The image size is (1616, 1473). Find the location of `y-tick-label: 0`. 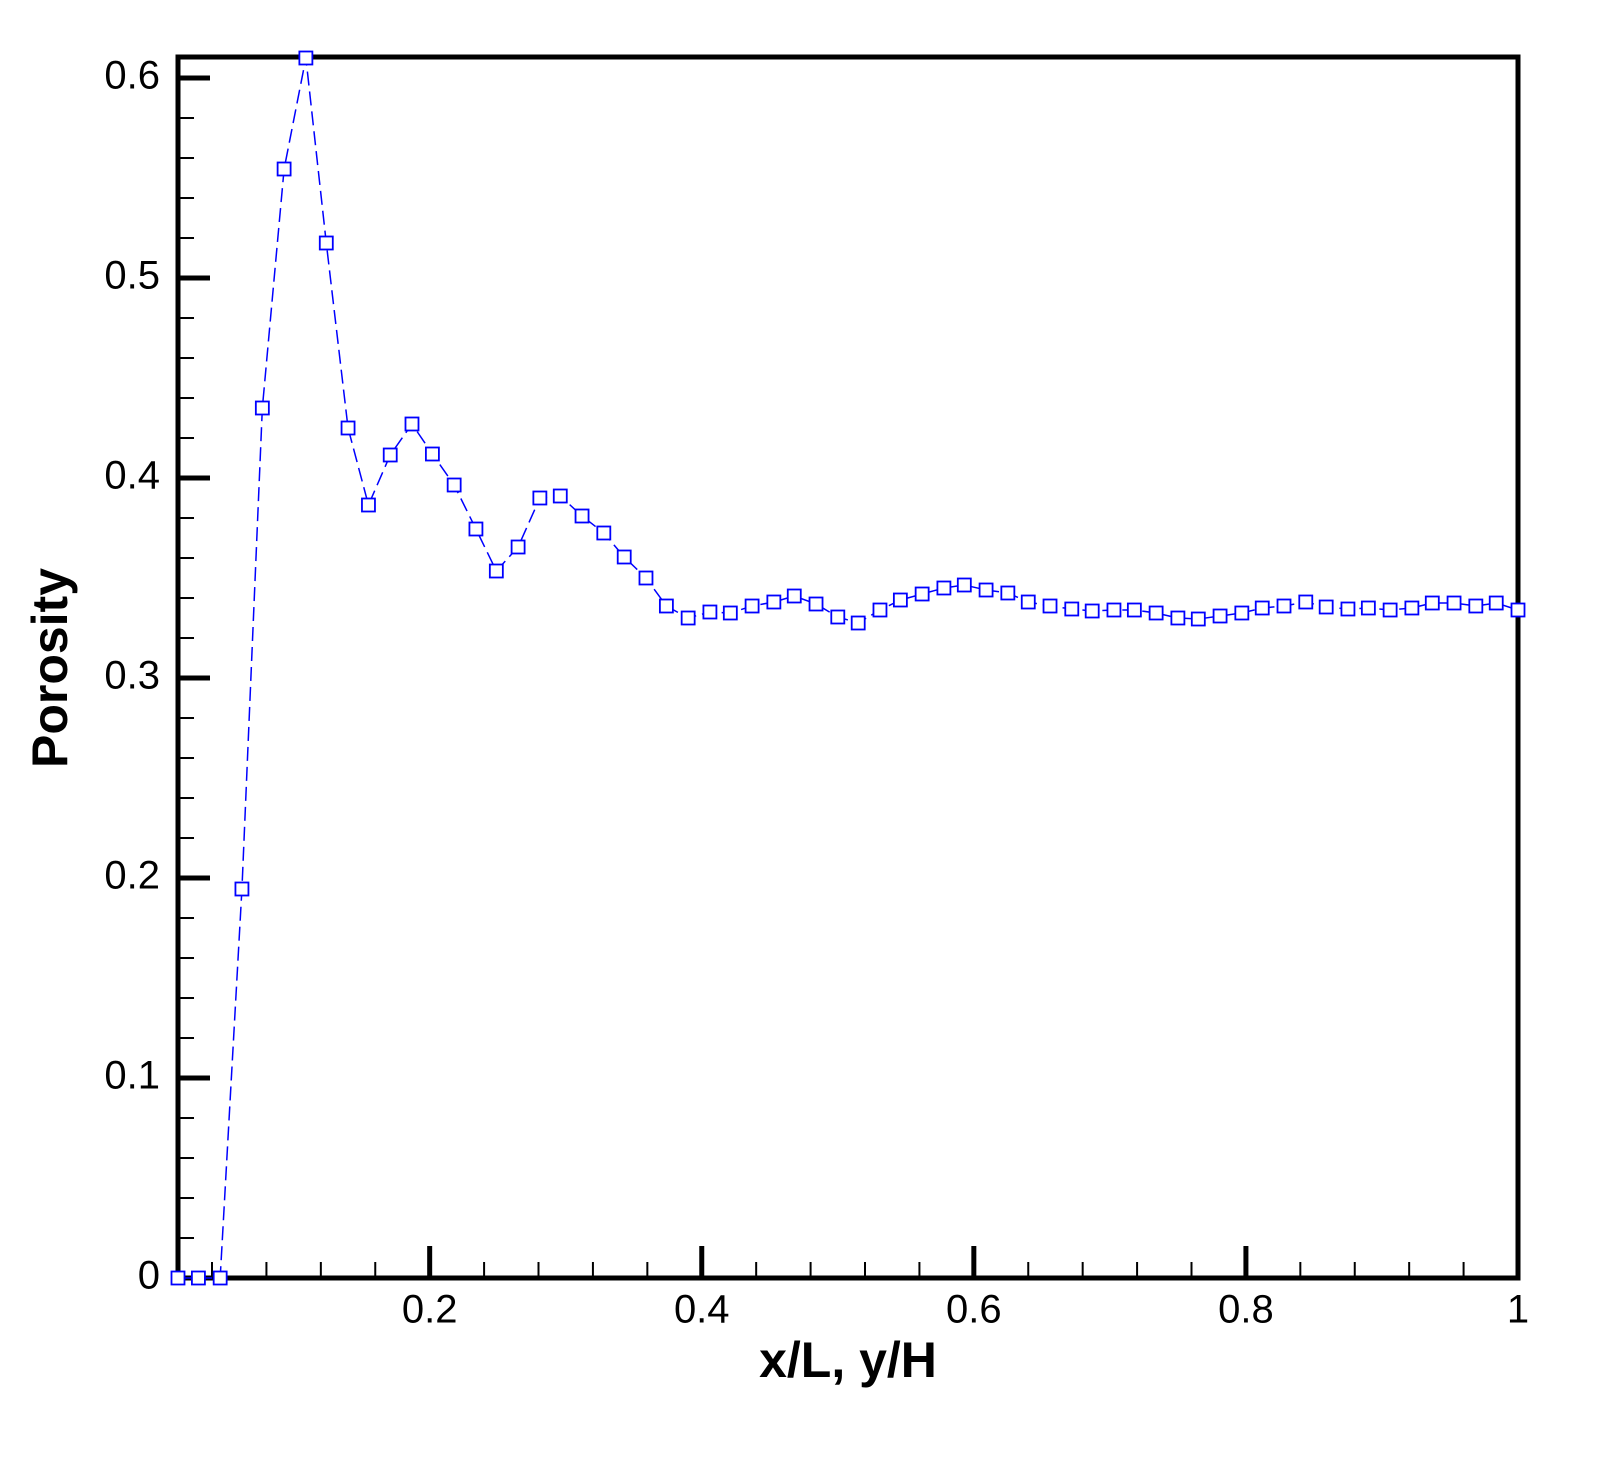

y-tick-label: 0 is located at coordinates (149, 1276).